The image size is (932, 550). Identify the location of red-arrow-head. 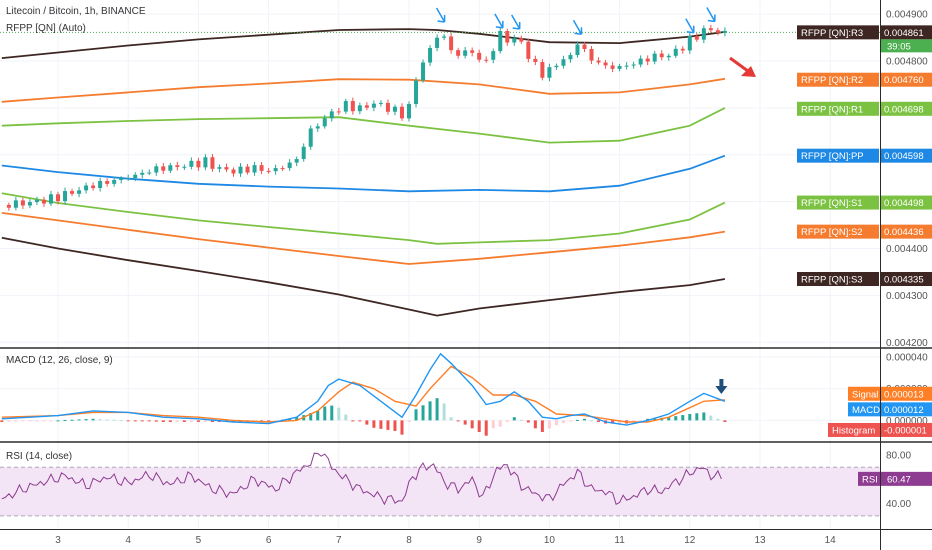
(748, 71).